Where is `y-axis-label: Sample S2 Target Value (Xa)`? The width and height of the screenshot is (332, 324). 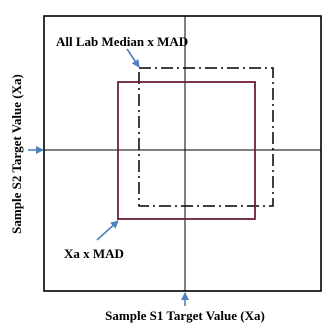 y-axis-label: Sample S2 Target Value (Xa) is located at coordinates (16, 154).